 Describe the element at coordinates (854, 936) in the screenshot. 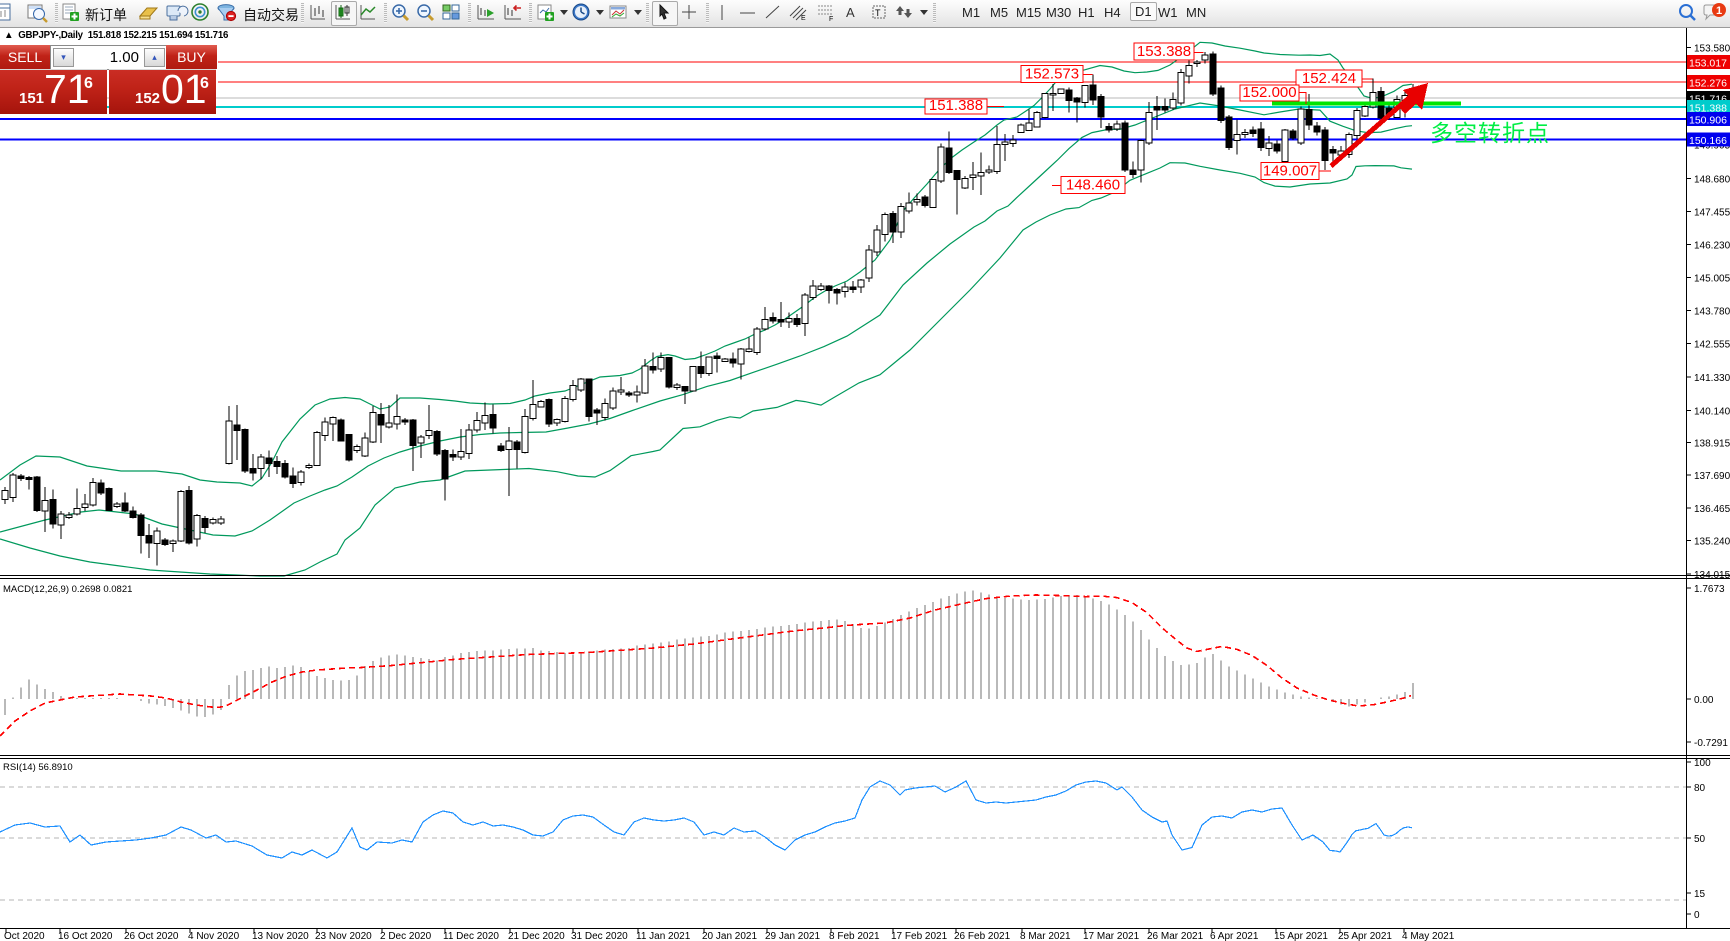

I see `svg-text: 8 Feb 2021` at that location.